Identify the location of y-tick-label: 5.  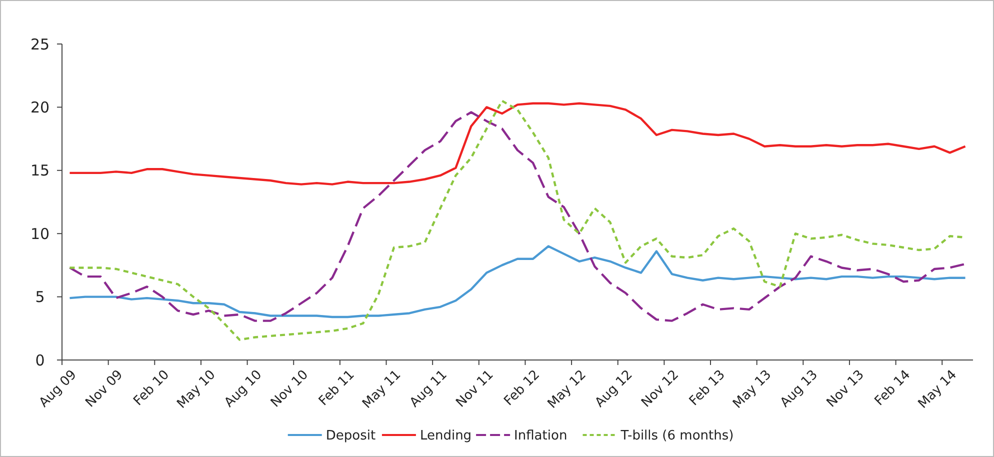
(40, 297).